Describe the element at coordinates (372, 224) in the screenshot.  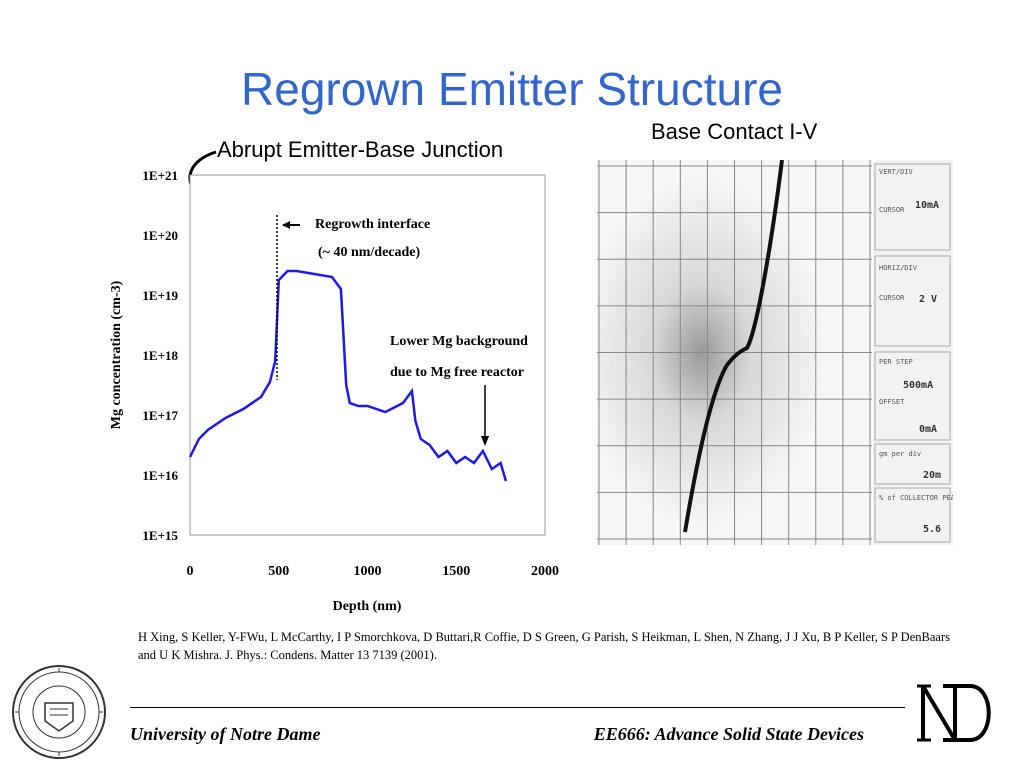
I see `annotation-regrowth-line1: Regrowth interface` at that location.